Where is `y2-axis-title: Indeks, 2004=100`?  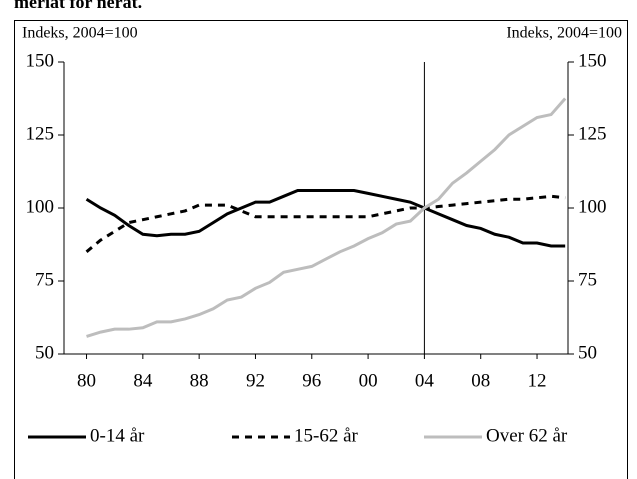 y2-axis-title: Indeks, 2004=100 is located at coordinates (564, 33).